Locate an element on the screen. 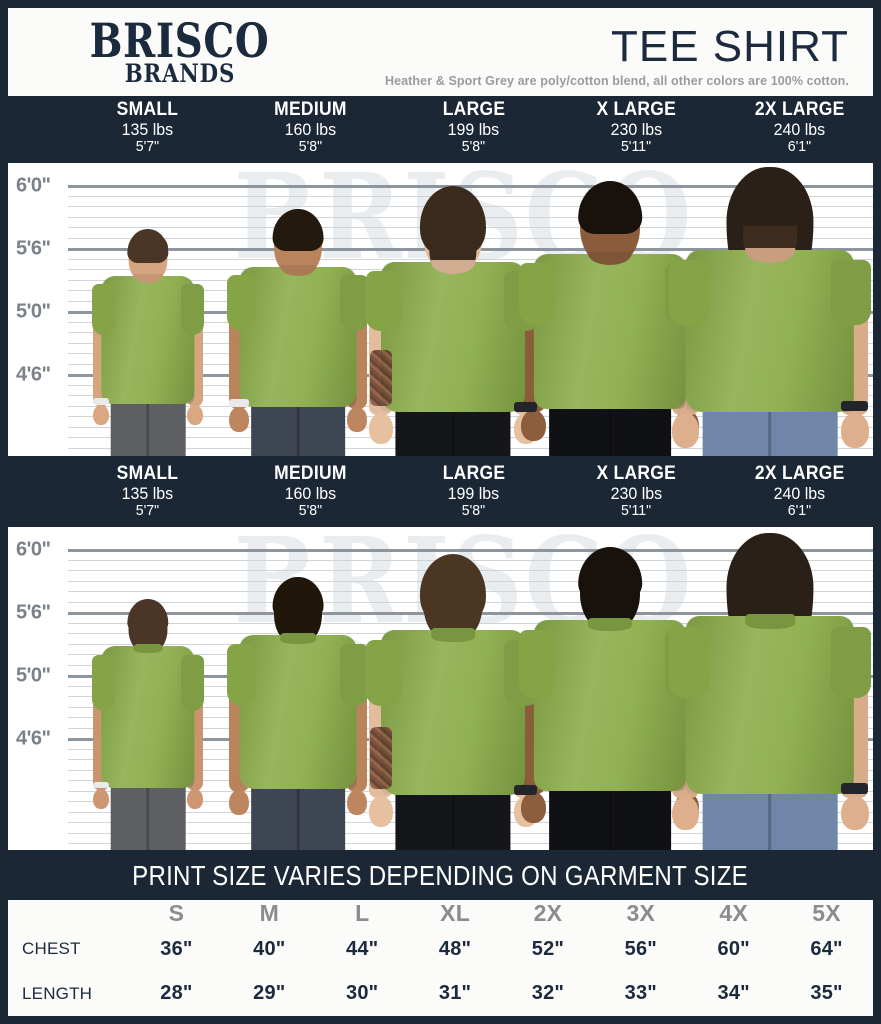 Image resolution: width=881 pixels, height=1024 pixels. table-size-header-2x: 2X is located at coordinates (548, 913).